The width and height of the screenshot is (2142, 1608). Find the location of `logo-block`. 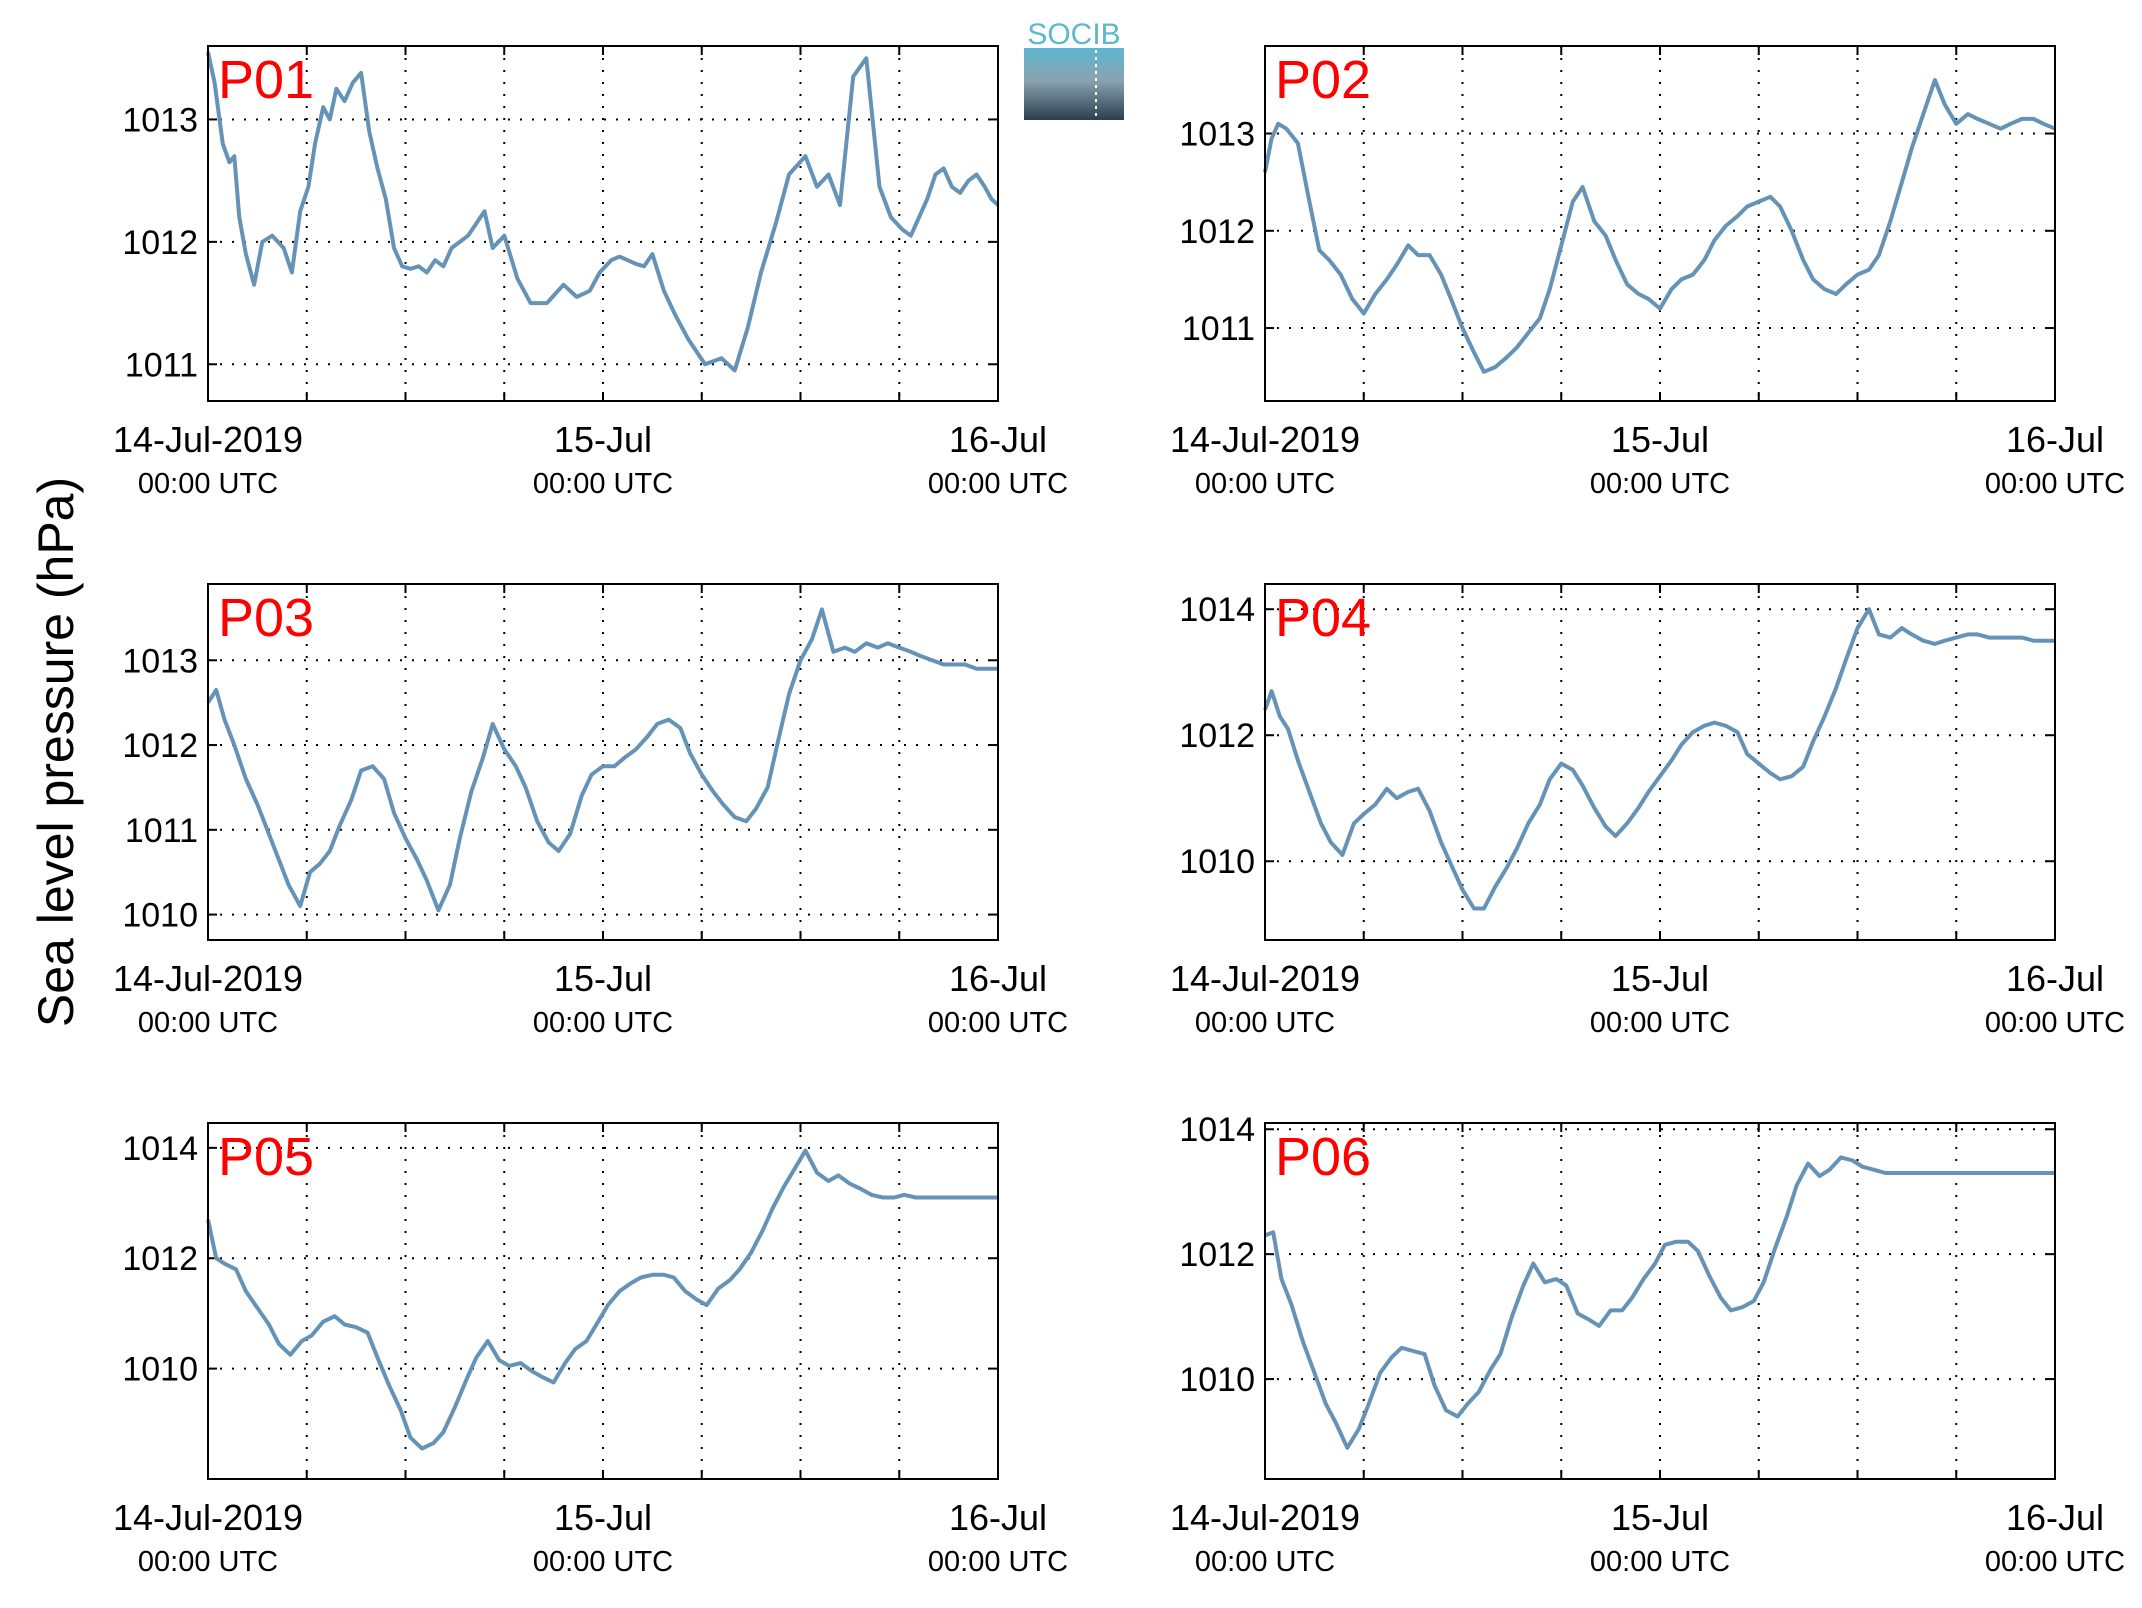

logo-block is located at coordinates (1074, 84).